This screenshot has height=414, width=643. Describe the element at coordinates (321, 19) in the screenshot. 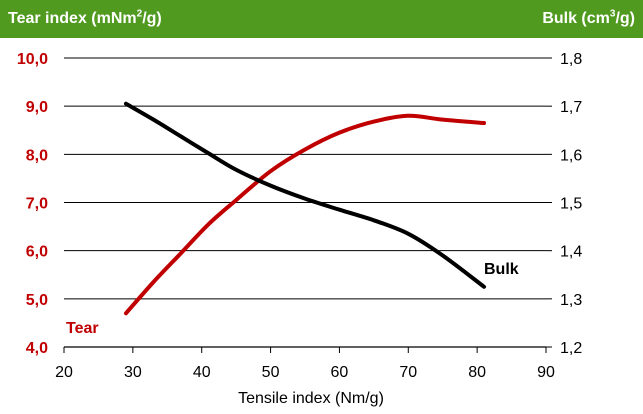

I see `chart-header-bar: Tear index (mNm2/g) Bulk (cm3/g)` at that location.